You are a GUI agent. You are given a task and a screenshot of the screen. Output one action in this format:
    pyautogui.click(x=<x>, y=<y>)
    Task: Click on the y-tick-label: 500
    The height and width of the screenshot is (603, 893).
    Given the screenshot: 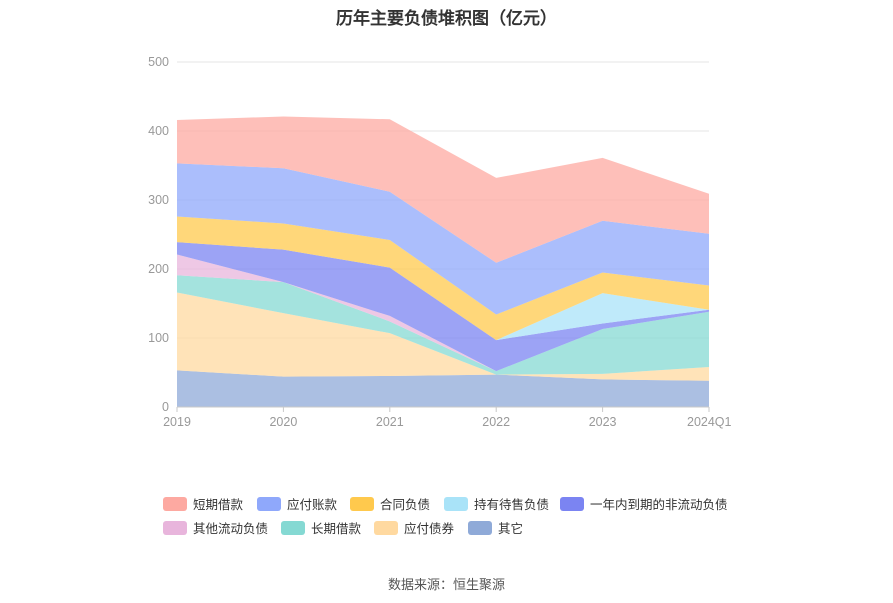 What is the action you would take?
    pyautogui.click(x=158, y=62)
    